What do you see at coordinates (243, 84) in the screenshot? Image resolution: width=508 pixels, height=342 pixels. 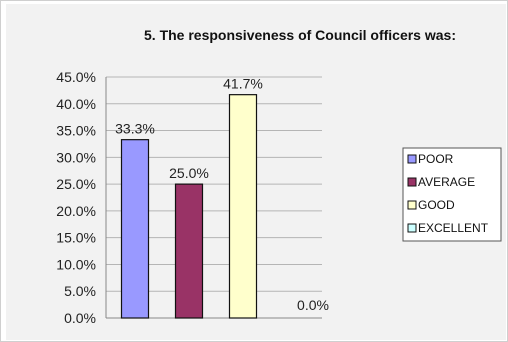 I see `data-label: 41.7%` at bounding box center [243, 84].